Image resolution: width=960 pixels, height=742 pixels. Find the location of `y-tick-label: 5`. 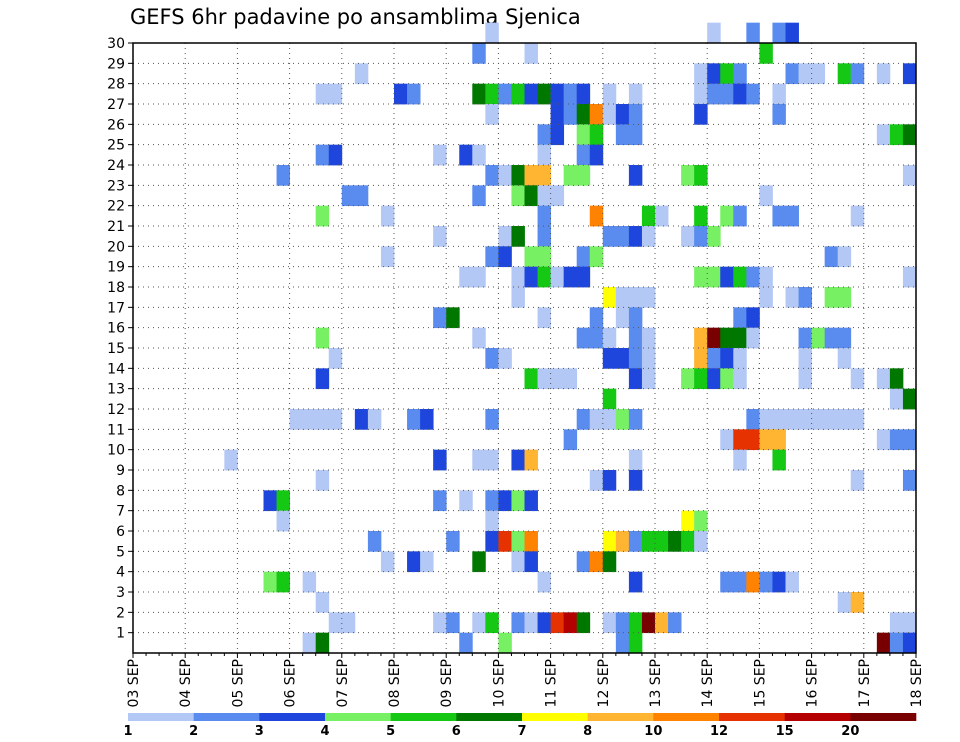

y-tick-label: 5 is located at coordinates (120, 552).